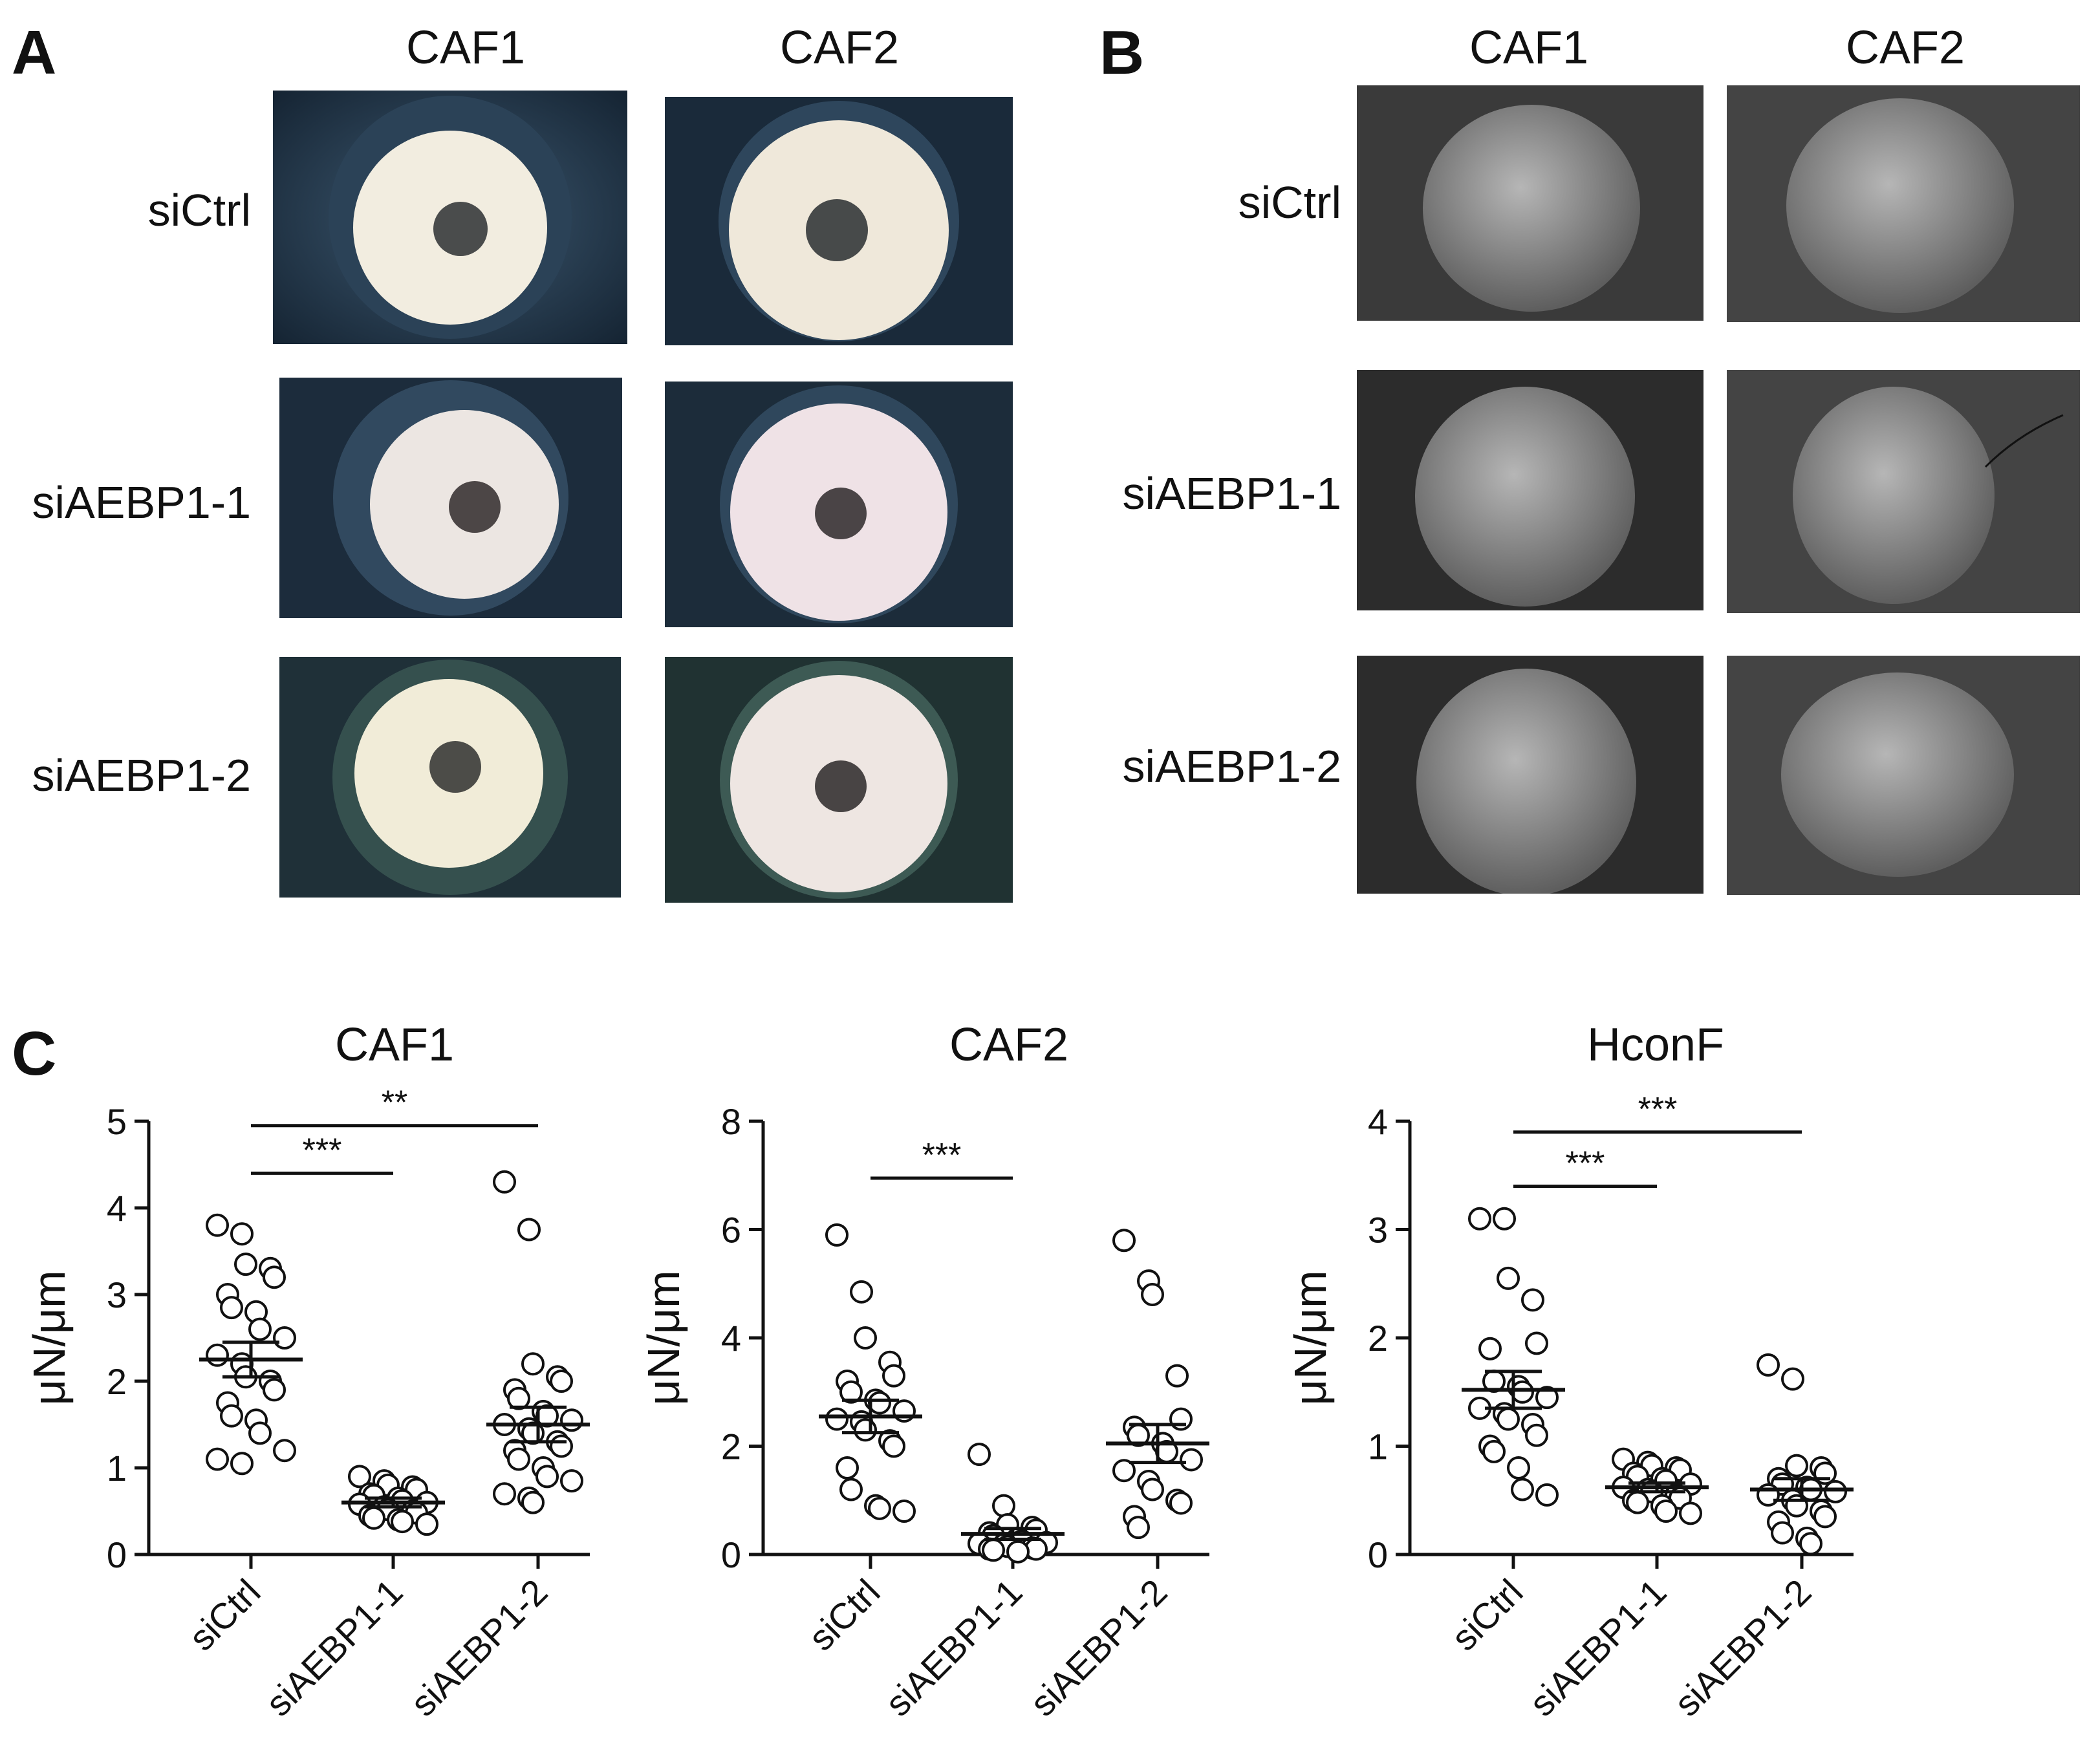 The height and width of the screenshot is (1764, 2098). I want to click on y-tick-label-caf1: 3, so click(117, 1295).